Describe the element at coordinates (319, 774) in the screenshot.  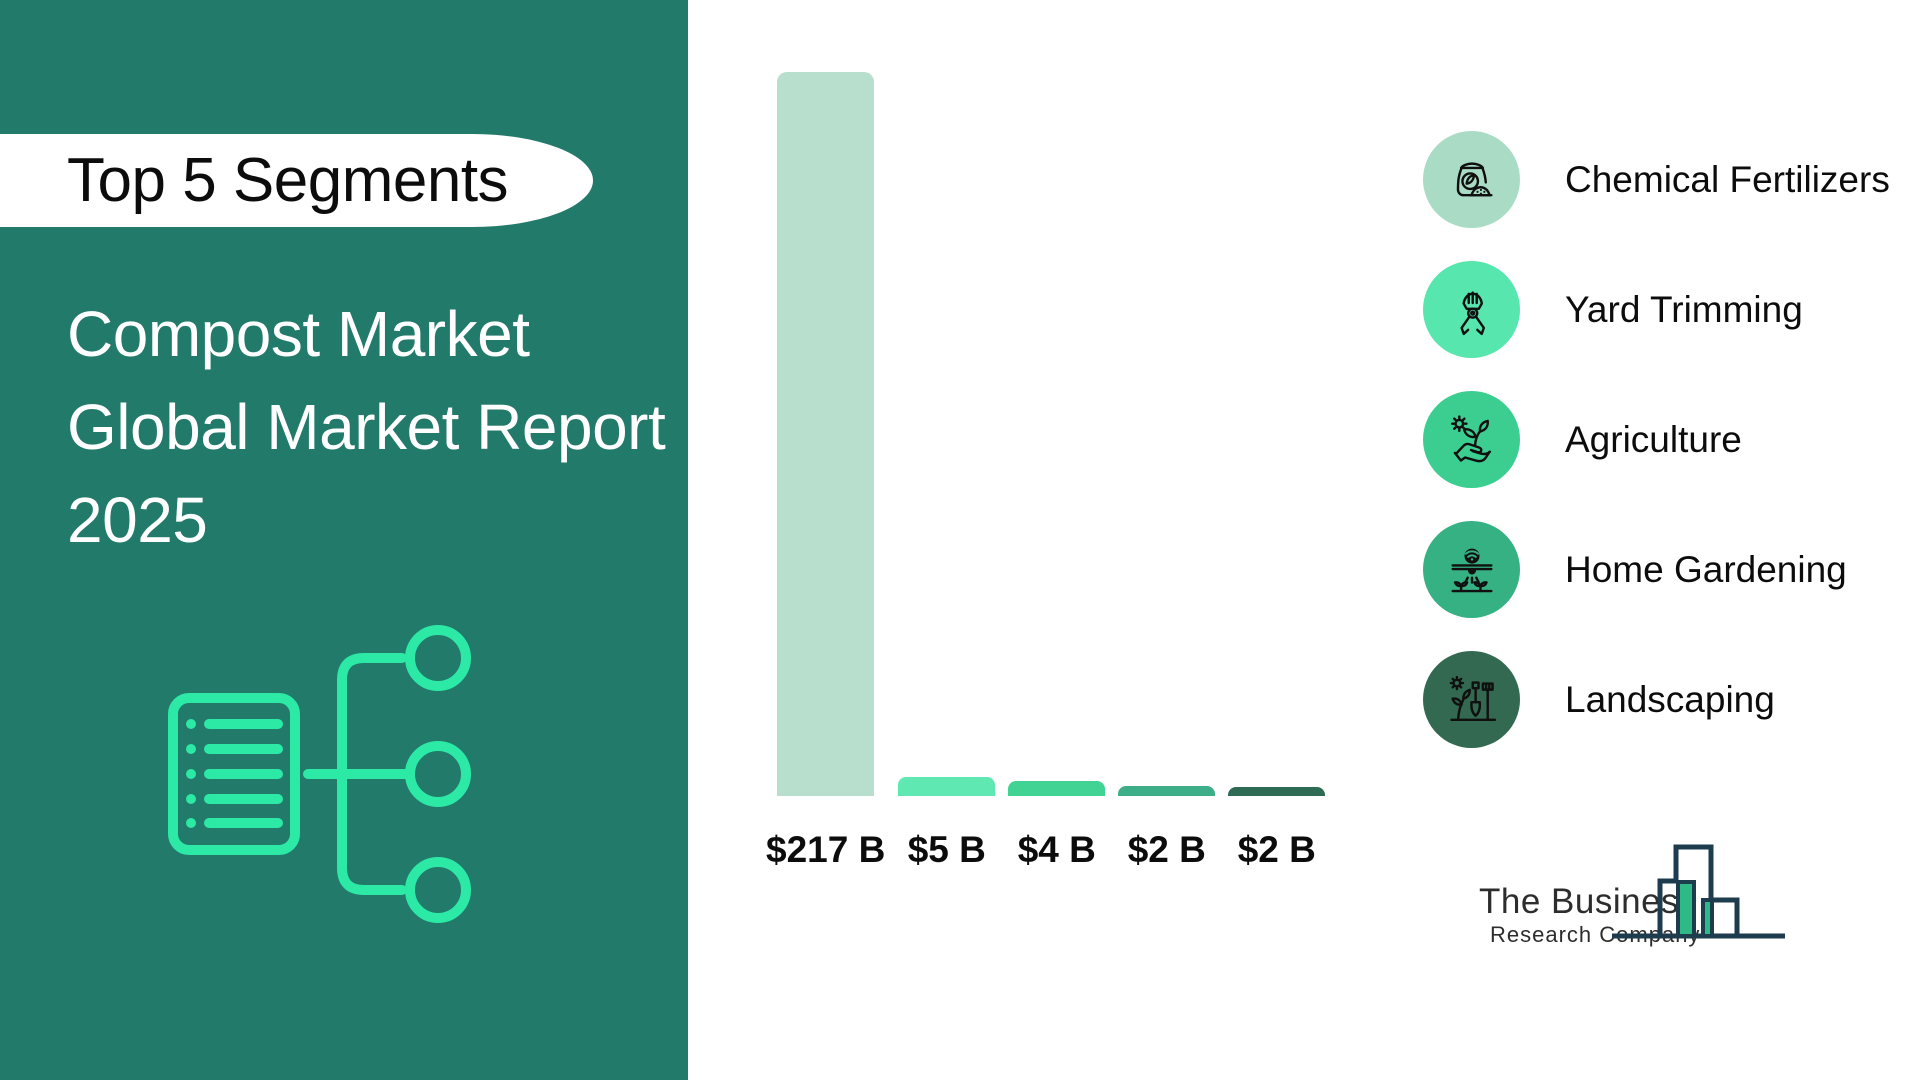
I see `document-flowchart-icon` at that location.